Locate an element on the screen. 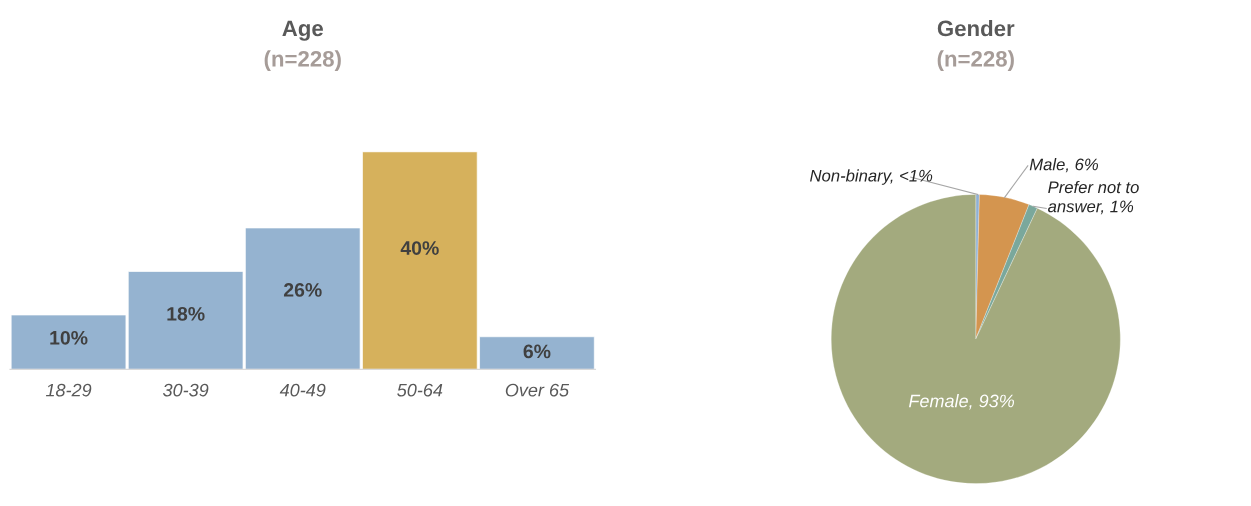 This screenshot has width=1251, height=506. slice-label: Male, 6% is located at coordinates (1063, 165).